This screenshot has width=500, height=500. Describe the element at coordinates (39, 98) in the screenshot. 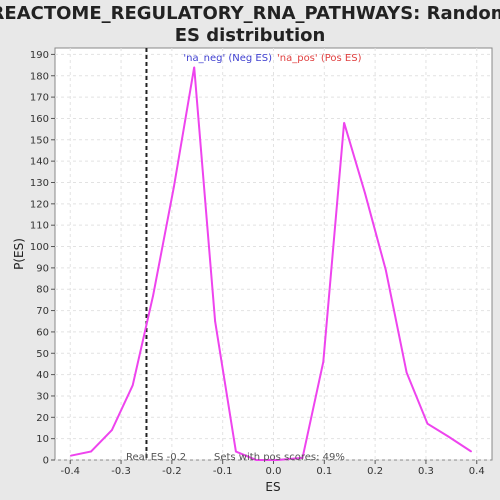

I see `y-tick-label: 170` at that location.